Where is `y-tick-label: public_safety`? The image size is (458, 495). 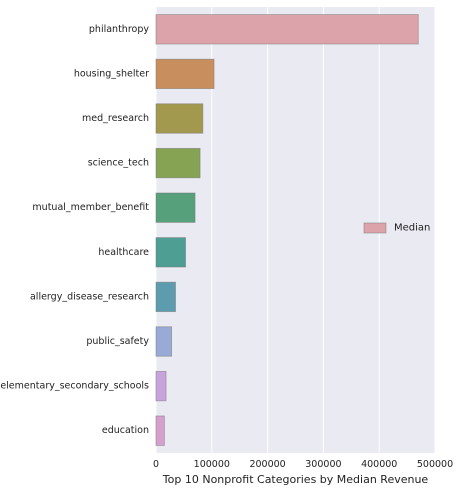
y-tick-label: public_safety is located at coordinates (117, 341).